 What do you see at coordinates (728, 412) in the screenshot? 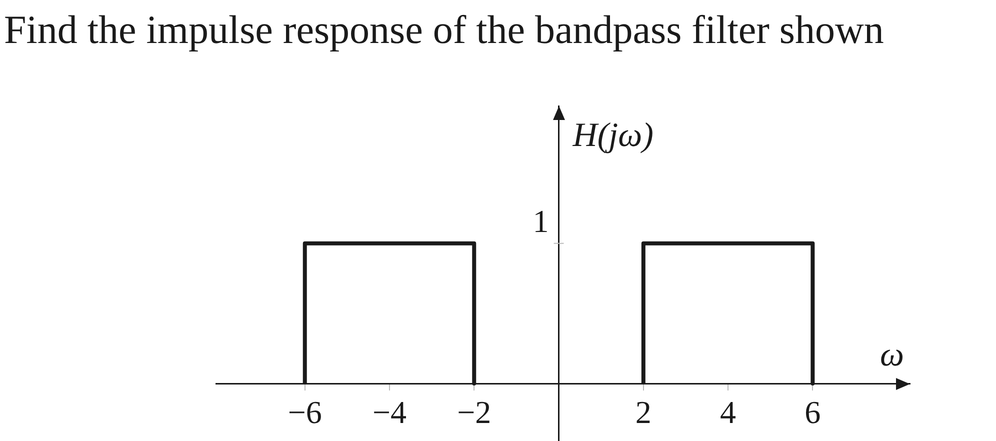
I see `x-tick-label: 4` at bounding box center [728, 412].